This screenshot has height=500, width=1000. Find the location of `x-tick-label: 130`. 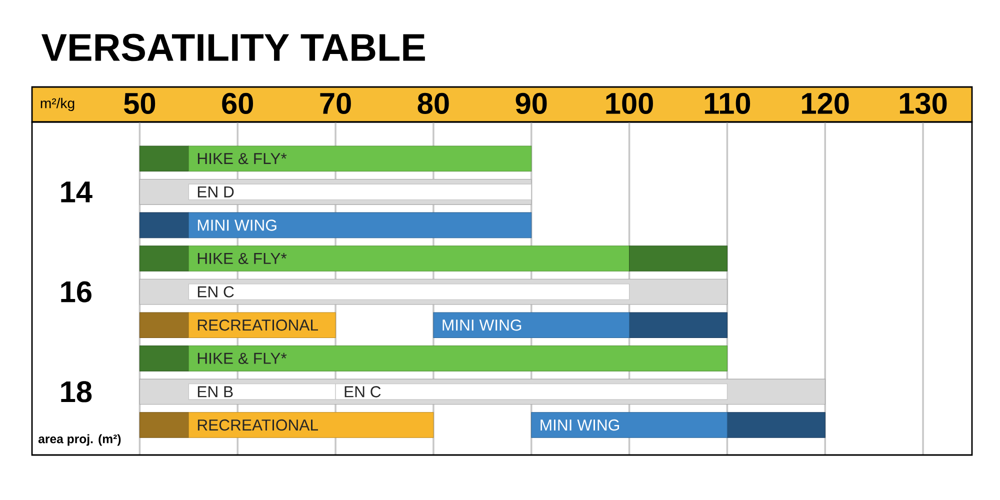

x-tick-label: 130 is located at coordinates (923, 103).